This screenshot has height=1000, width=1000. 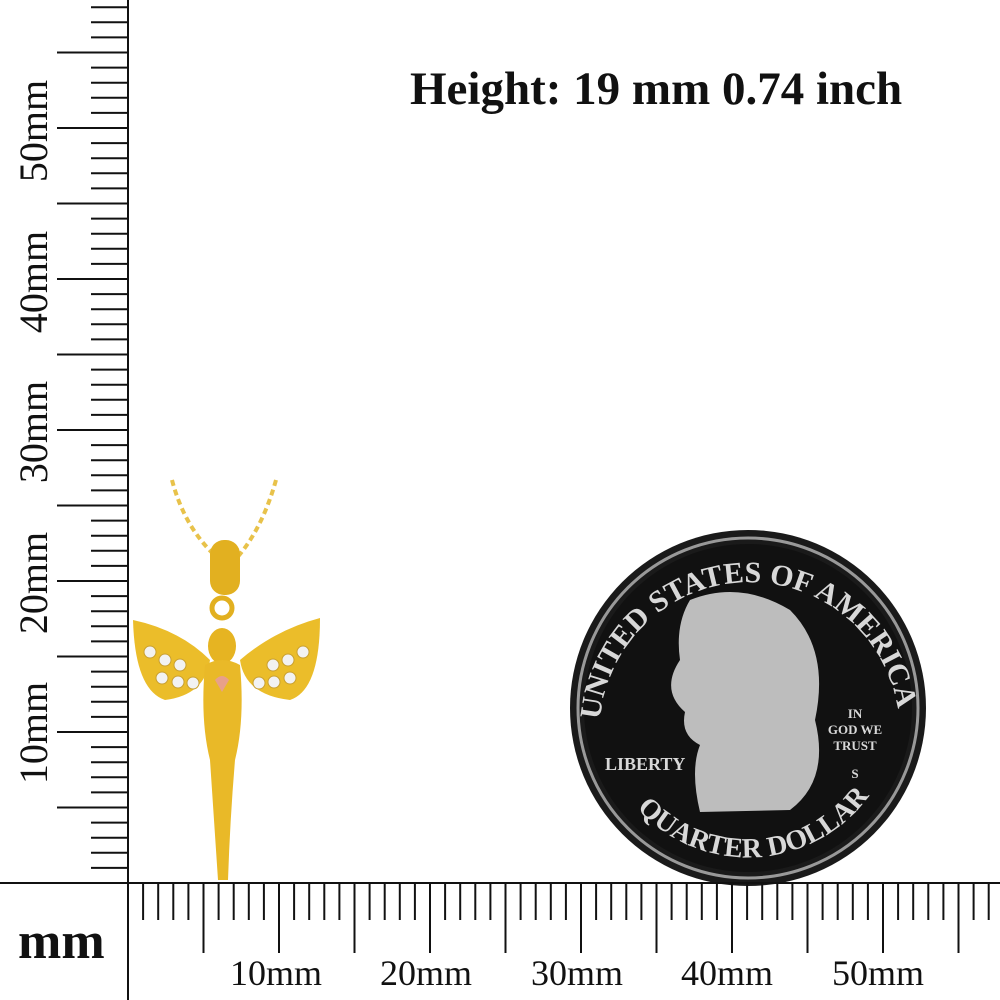 I want to click on horizontal-label-40mm: 40mm, so click(x=726, y=973).